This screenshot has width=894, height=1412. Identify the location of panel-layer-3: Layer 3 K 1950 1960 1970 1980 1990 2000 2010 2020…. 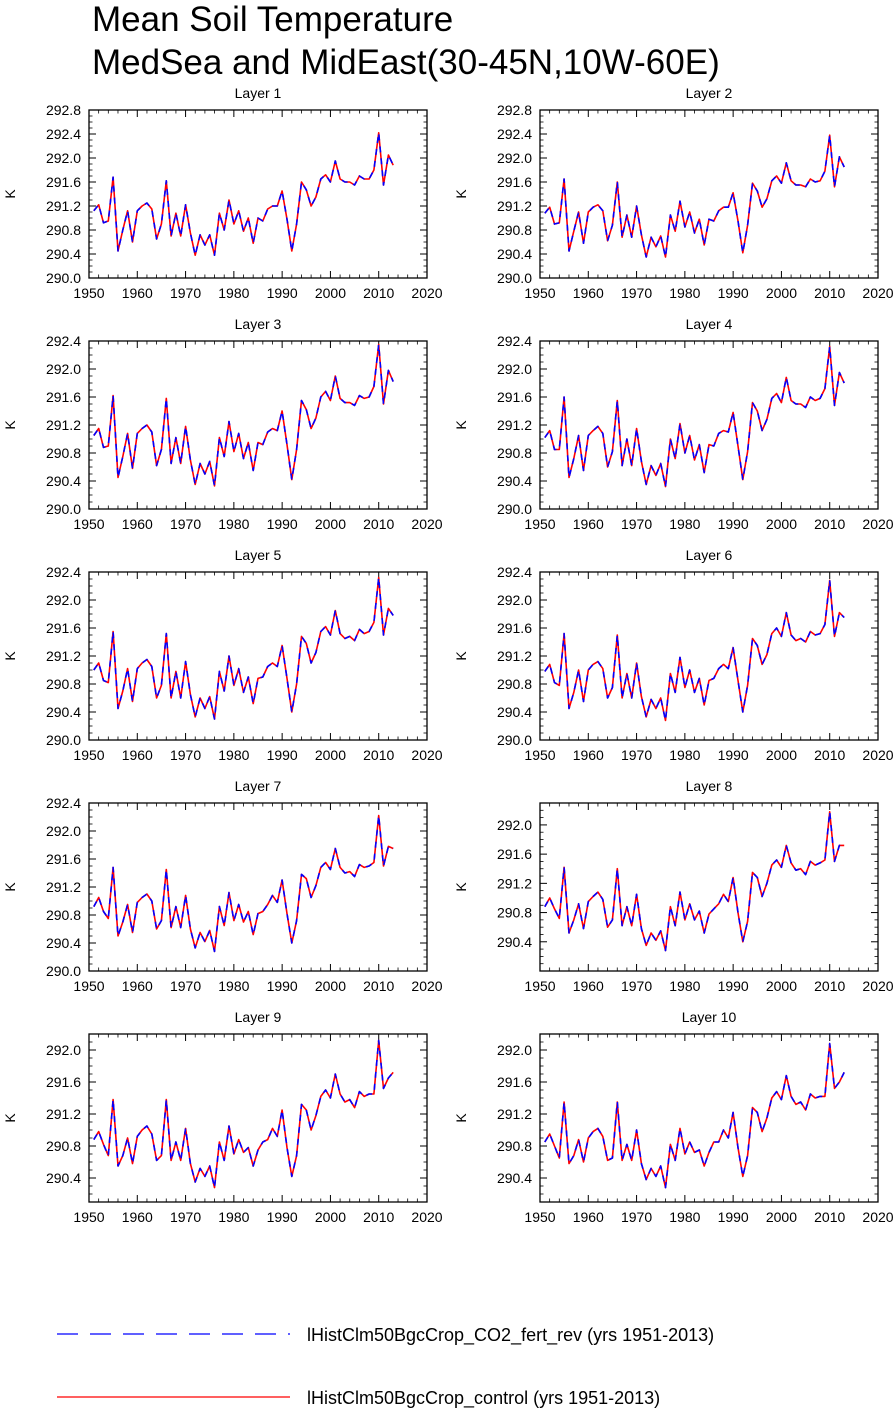
(222, 424).